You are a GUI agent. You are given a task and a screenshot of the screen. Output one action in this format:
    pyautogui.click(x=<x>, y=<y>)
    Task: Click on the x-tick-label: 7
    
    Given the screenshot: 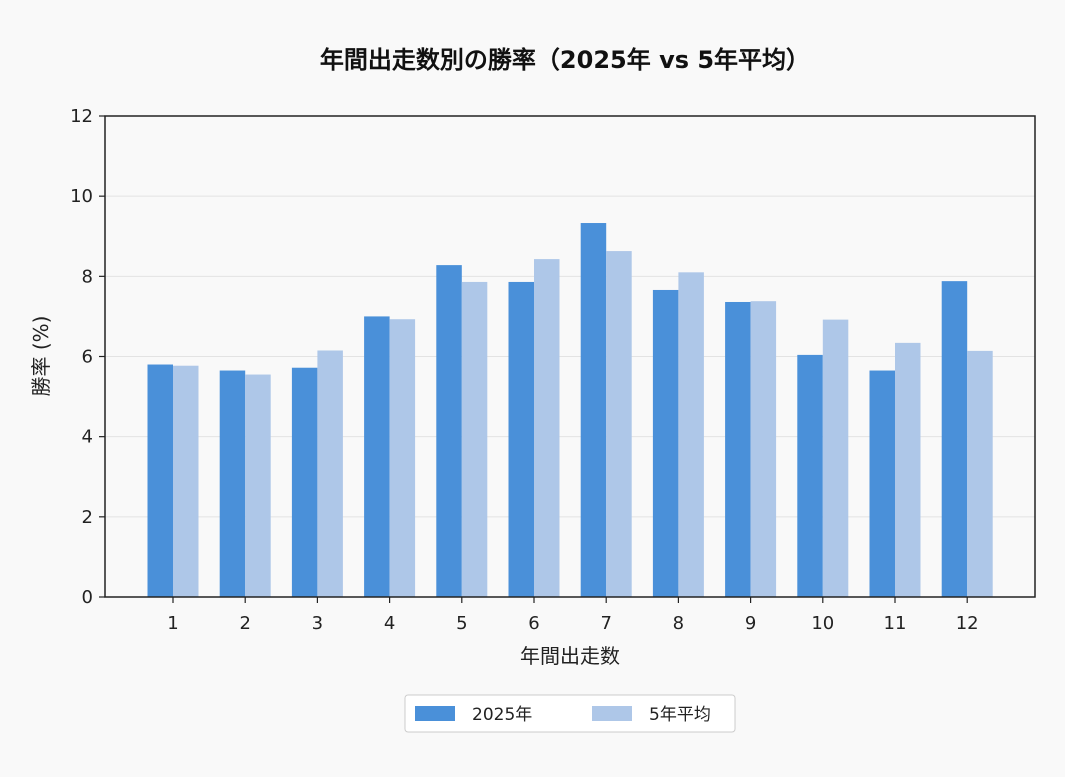 What is the action you would take?
    pyautogui.click(x=605, y=623)
    